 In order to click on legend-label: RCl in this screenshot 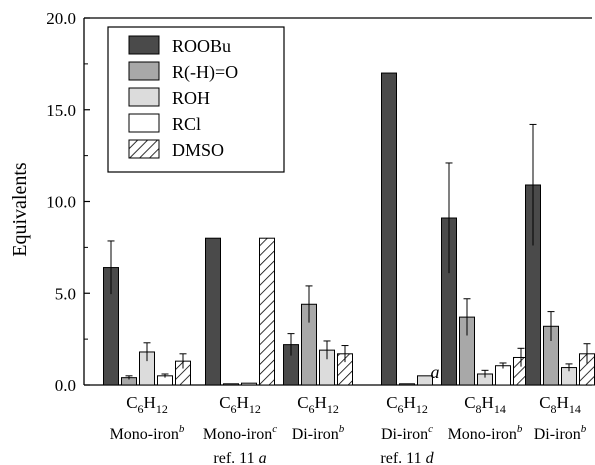, I will do `click(186, 124)`.